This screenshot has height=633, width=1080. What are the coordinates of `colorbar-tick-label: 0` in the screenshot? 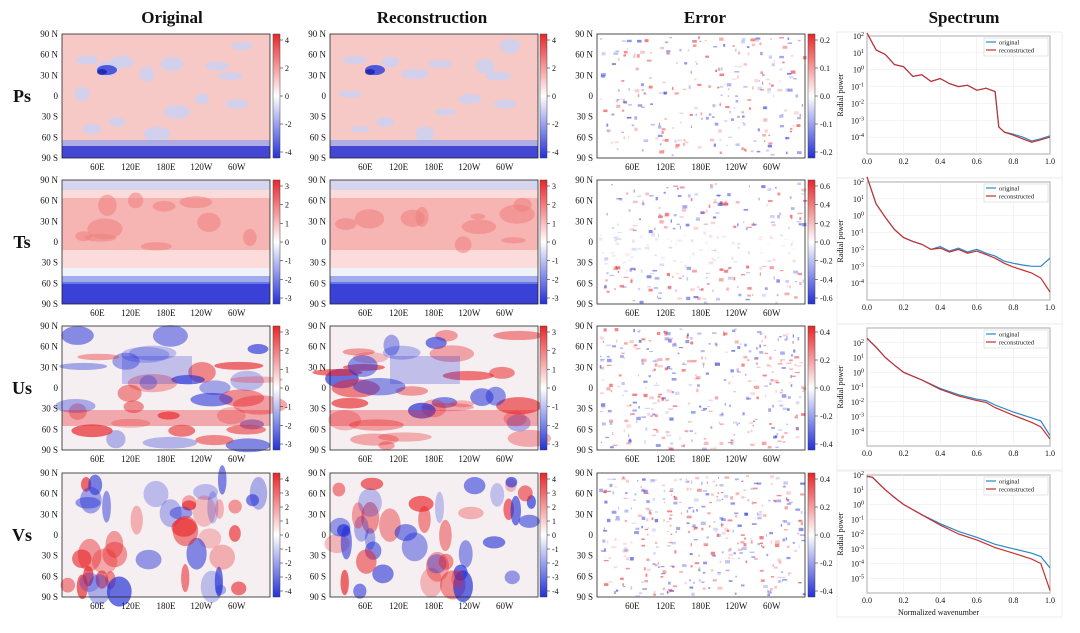 It's located at (554, 242).